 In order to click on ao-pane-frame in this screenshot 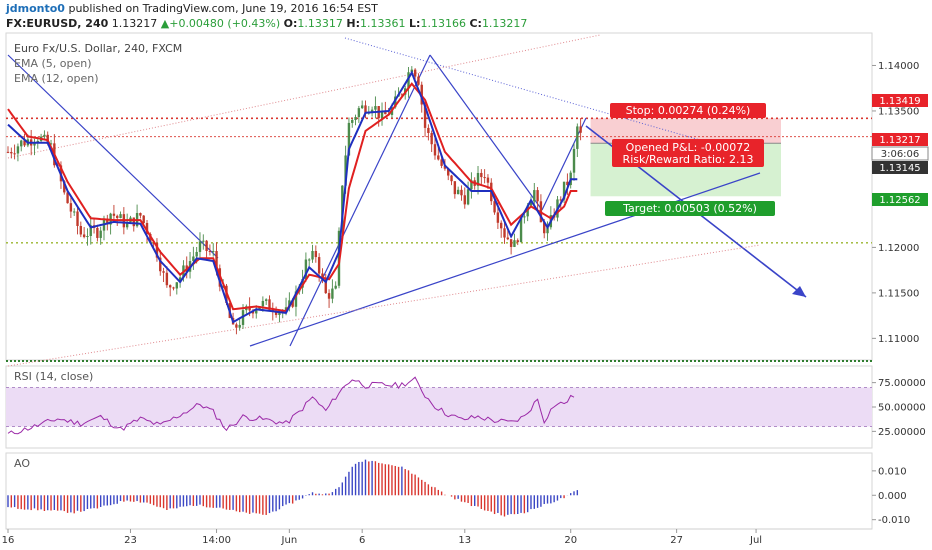, I will do `click(439, 491)`.